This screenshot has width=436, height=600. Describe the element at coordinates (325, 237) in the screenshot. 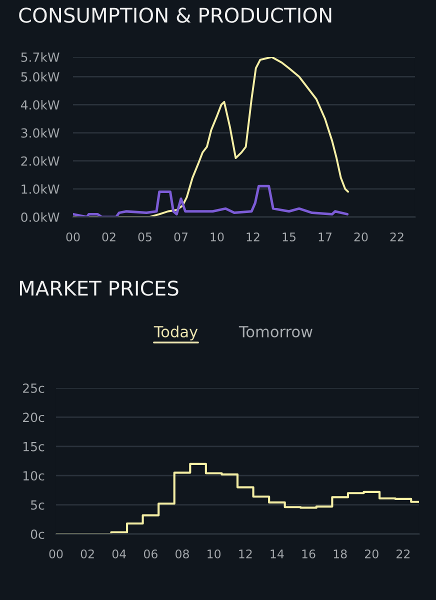

I see `x-tick-label: 17` at that location.